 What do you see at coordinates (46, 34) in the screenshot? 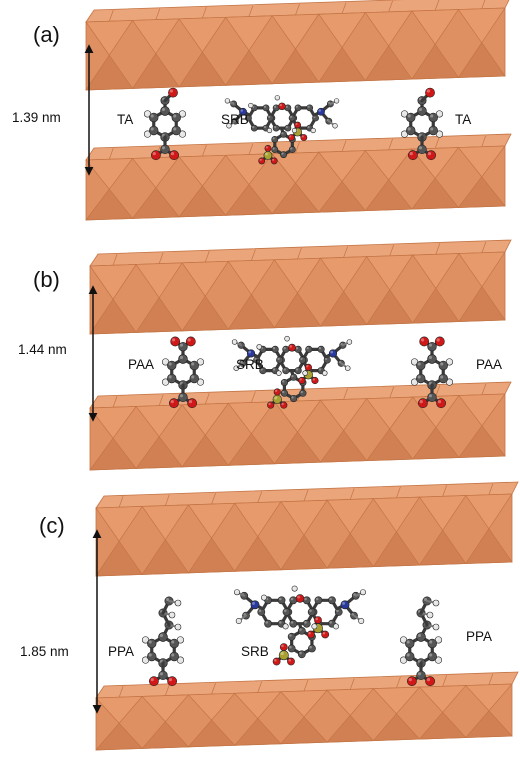
I see `panel-label: (a)` at bounding box center [46, 34].